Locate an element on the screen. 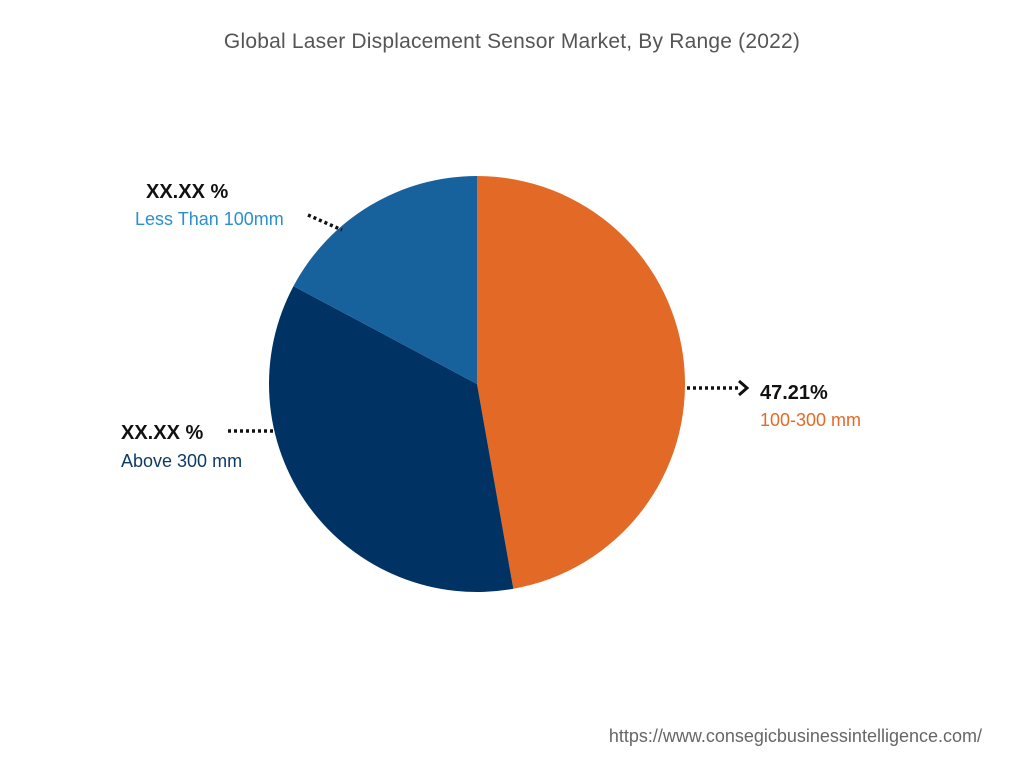  label-value-above-300: XX.XX % is located at coordinates (162, 433).